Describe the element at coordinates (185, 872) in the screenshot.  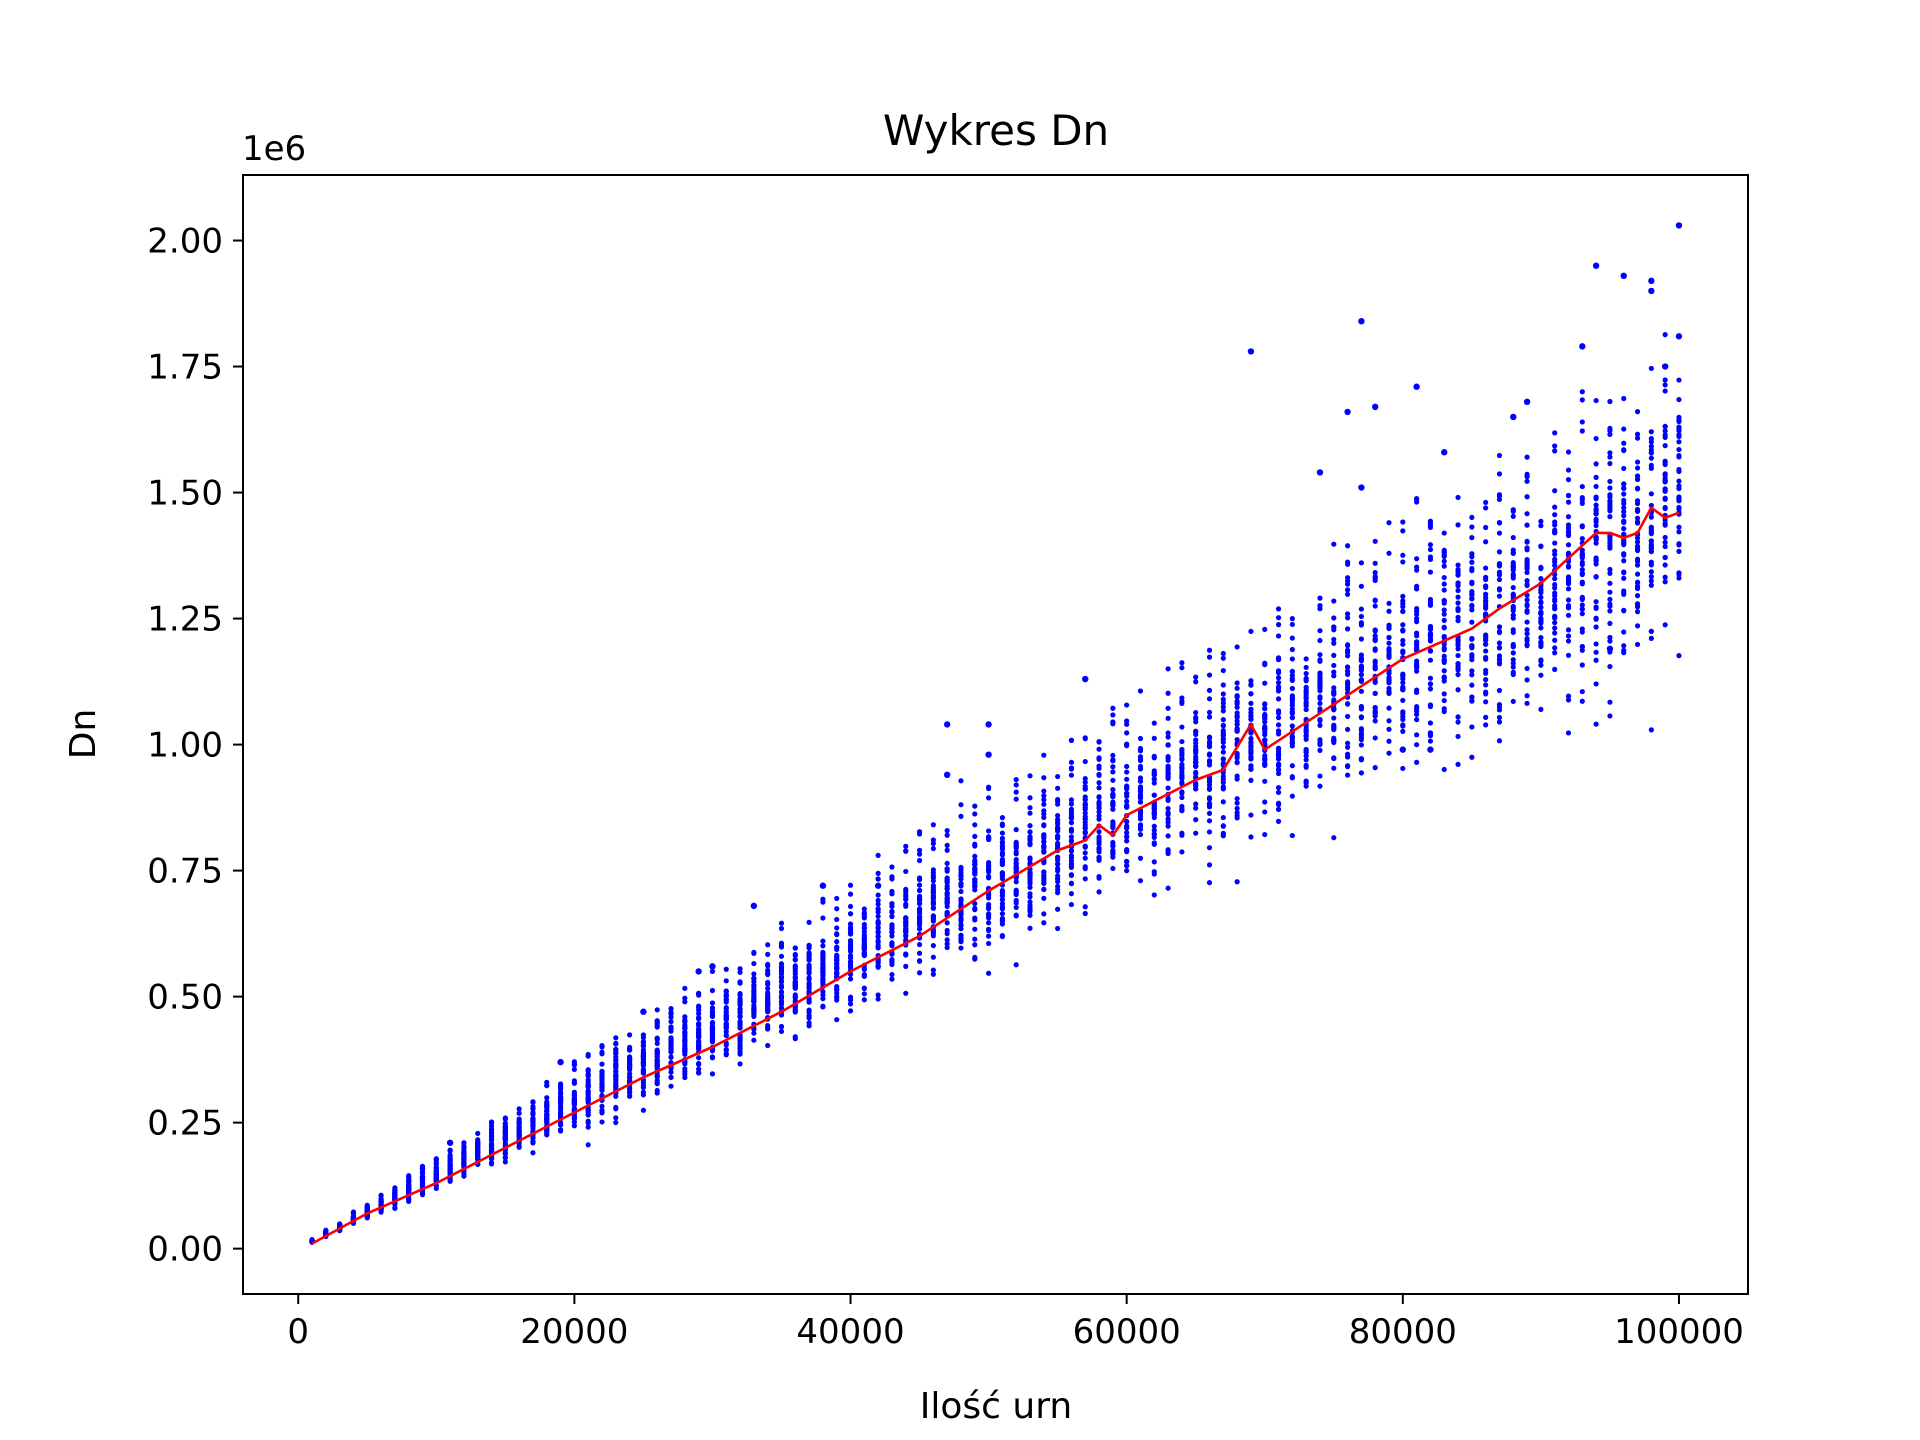
I see `y-tick-label: 0.75` at that location.